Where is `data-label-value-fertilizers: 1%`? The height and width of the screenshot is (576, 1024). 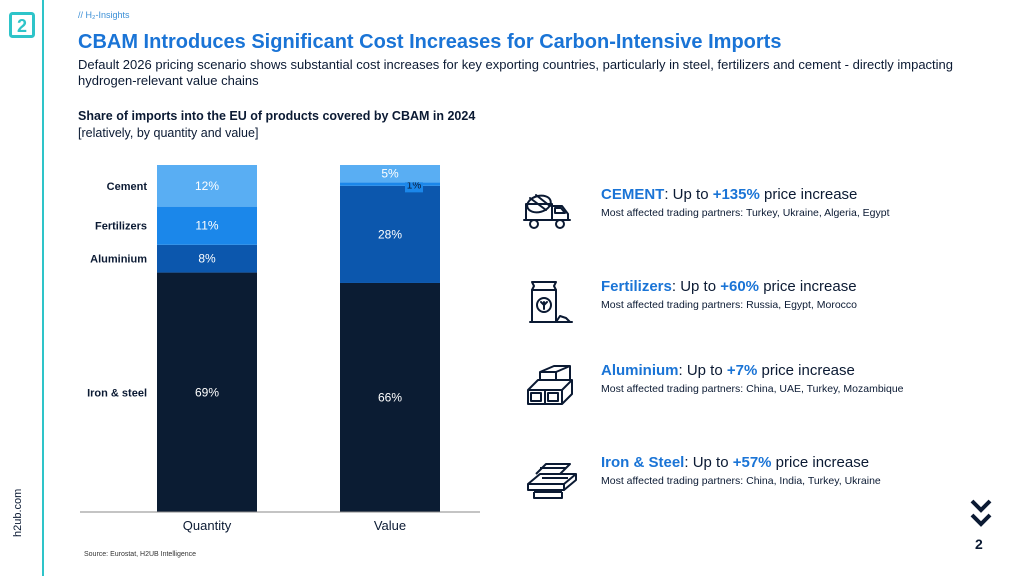
data-label-value-fertilizers: 1% is located at coordinates (414, 185).